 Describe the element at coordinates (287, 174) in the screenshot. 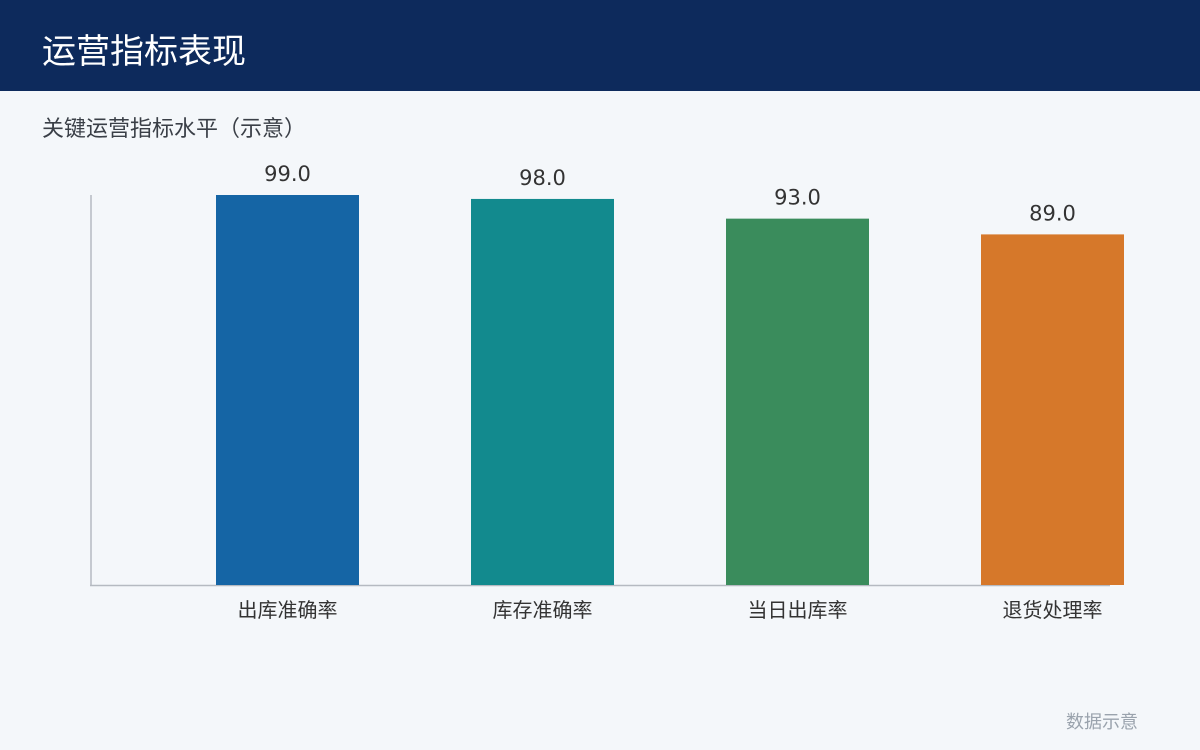

I see `value-label: 99.0` at that location.